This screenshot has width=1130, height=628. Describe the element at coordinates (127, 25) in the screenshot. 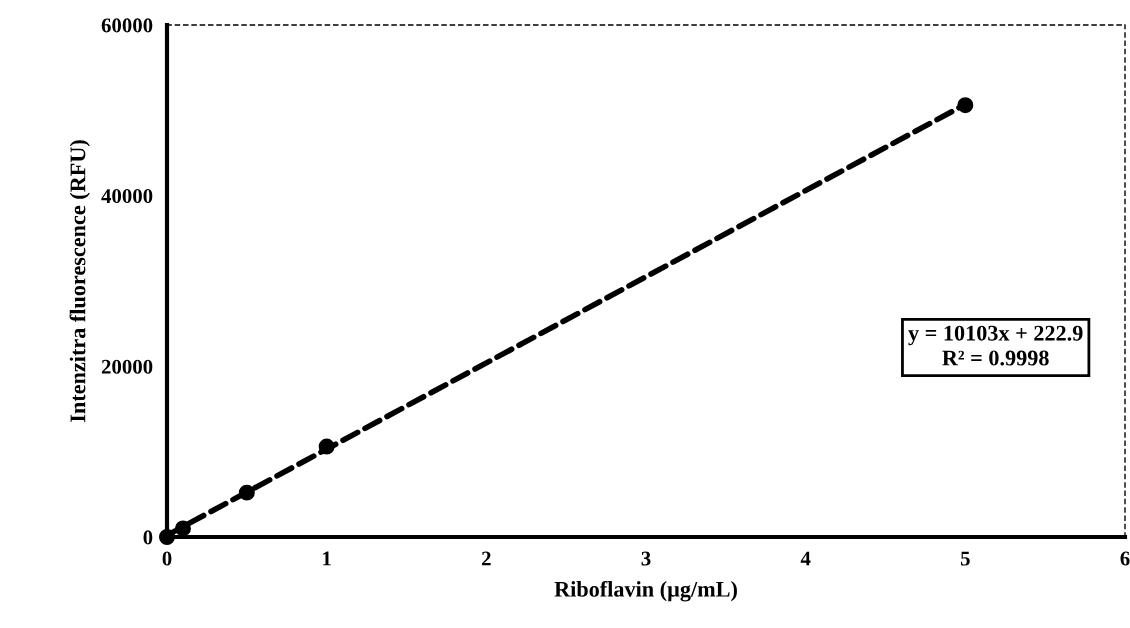

I see `y-tick-label: 60000` at that location.